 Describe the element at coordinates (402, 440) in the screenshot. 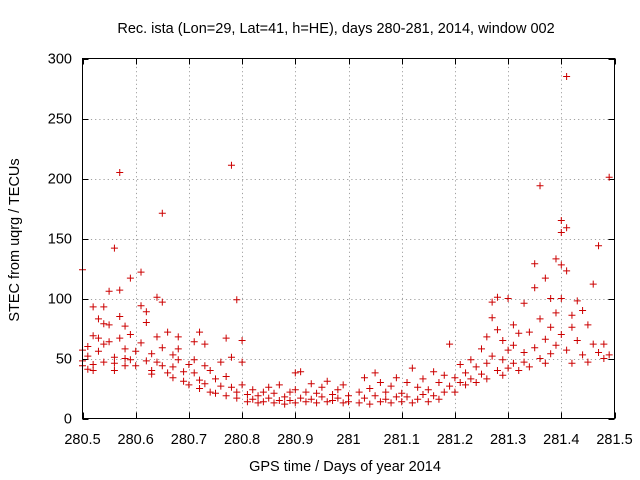

I see `x-tick-label: 281.1` at that location.